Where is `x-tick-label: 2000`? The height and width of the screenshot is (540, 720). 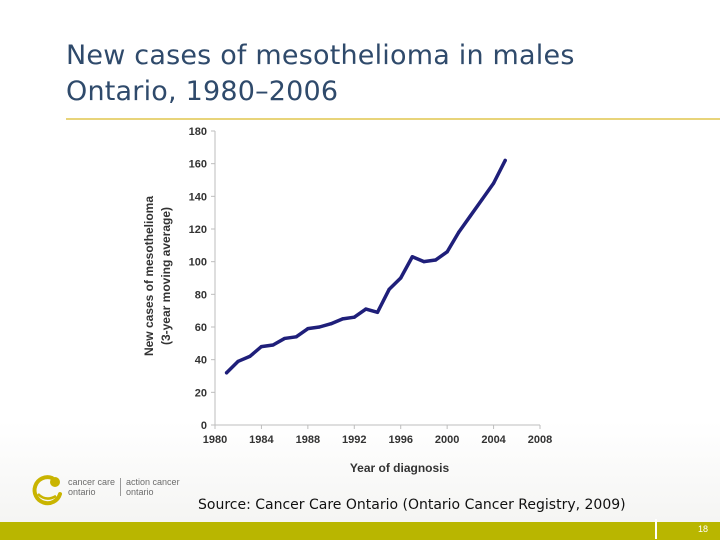 x-tick-label: 2000 is located at coordinates (447, 440).